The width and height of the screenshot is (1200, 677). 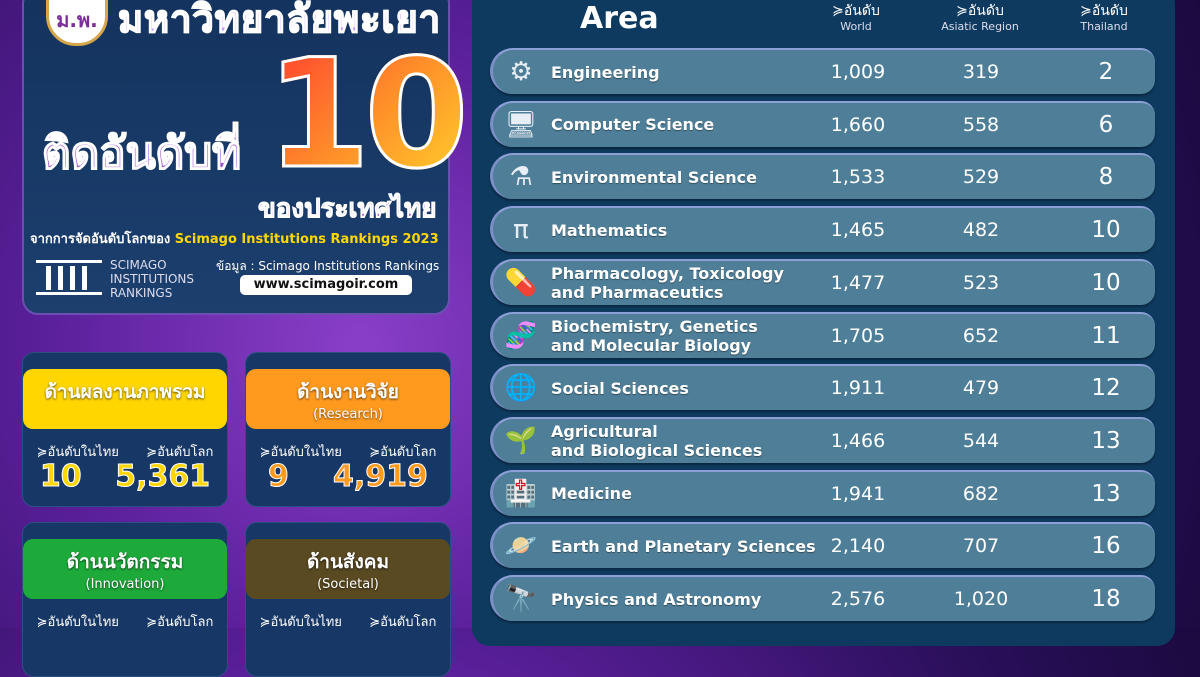 What do you see at coordinates (60, 477) in the screenshot?
I see `thai-rank-value: 10` at bounding box center [60, 477].